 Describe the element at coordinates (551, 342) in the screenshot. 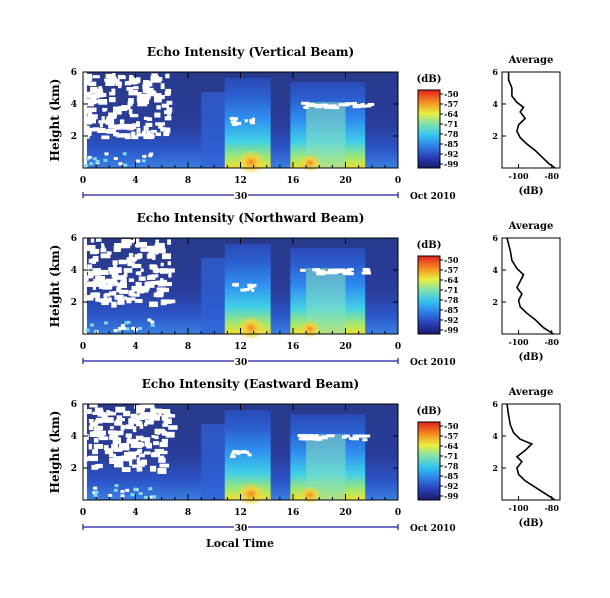

I see `profile-x-tick-label: -80` at that location.